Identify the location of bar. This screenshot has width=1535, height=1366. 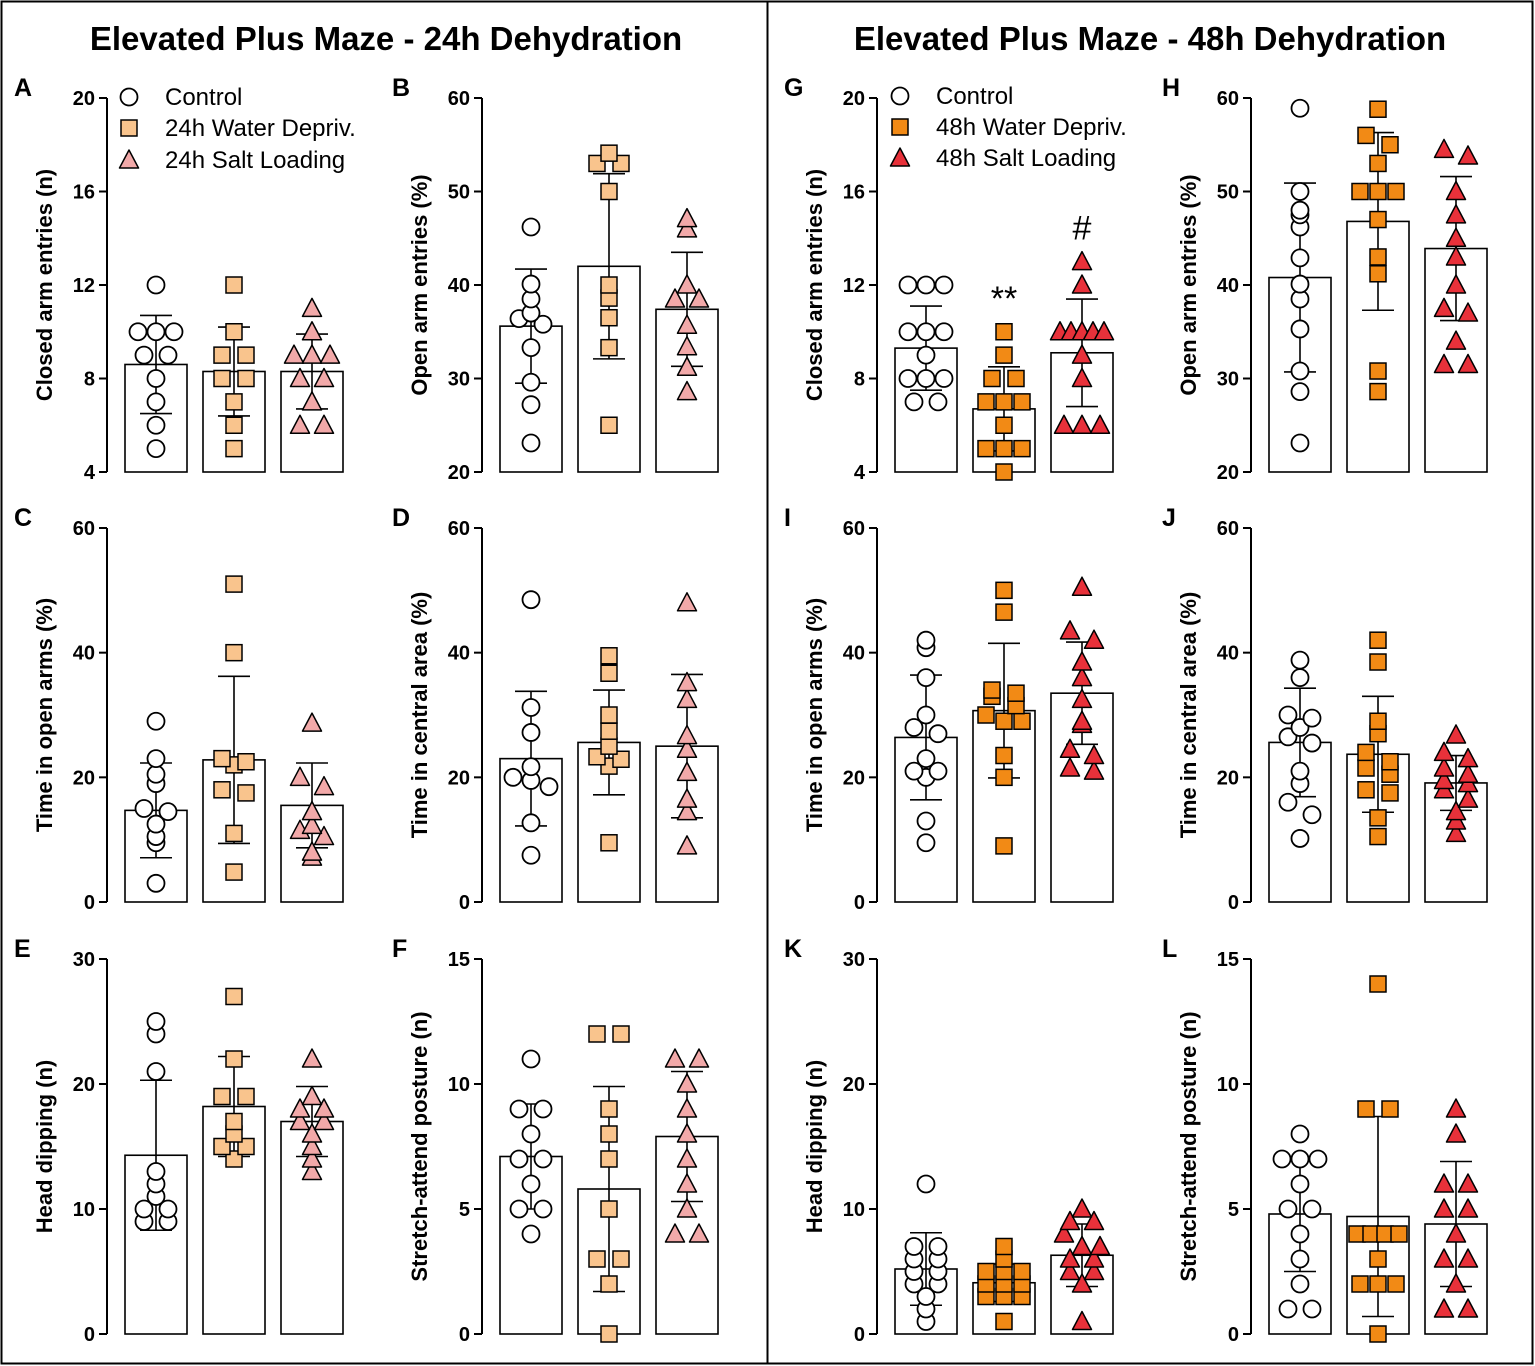
(1456, 360).